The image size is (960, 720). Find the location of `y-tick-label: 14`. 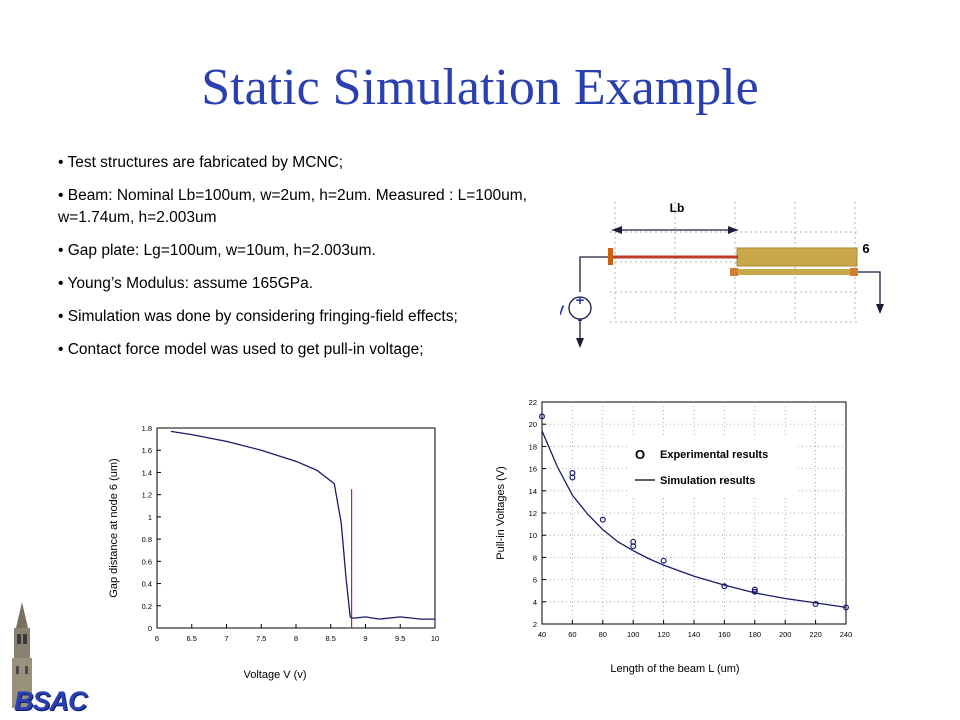

y-tick-label: 14 is located at coordinates (533, 491).